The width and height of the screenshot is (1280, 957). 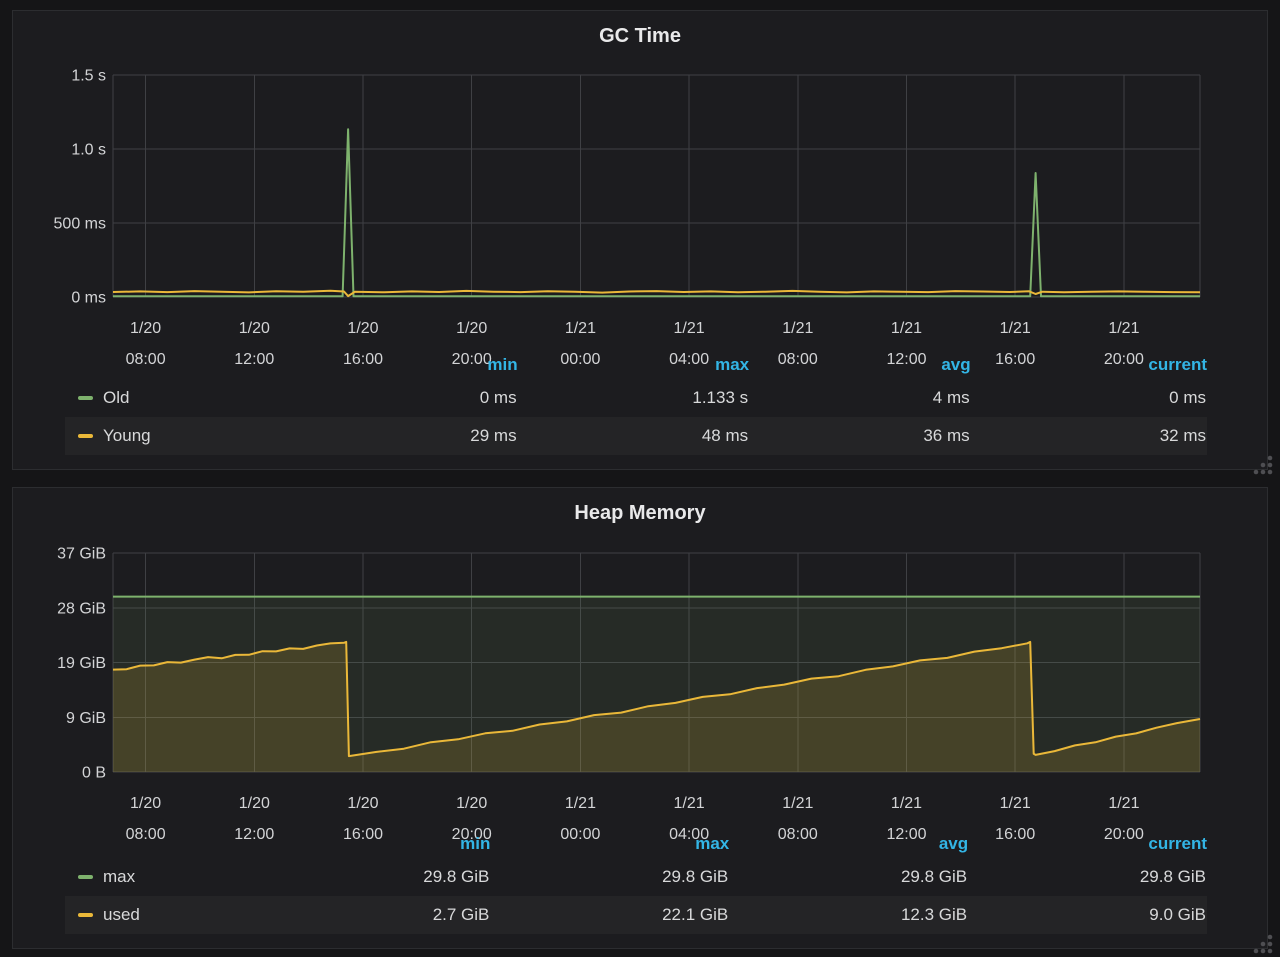 What do you see at coordinates (456, 876) in the screenshot?
I see `max-min: 29.8 GiB` at bounding box center [456, 876].